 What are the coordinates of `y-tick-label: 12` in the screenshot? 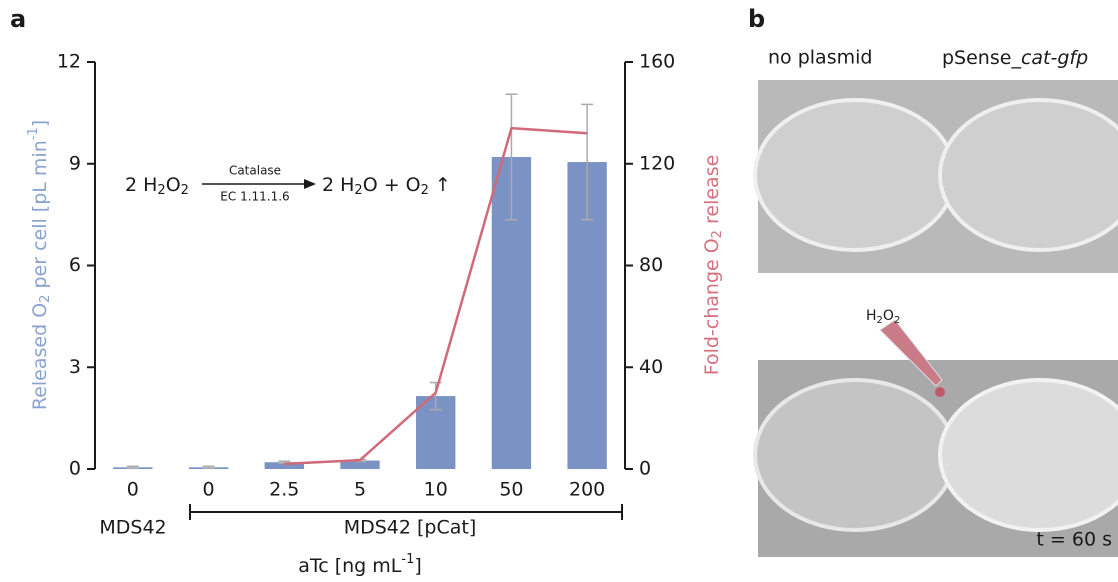 It's located at (69, 62).